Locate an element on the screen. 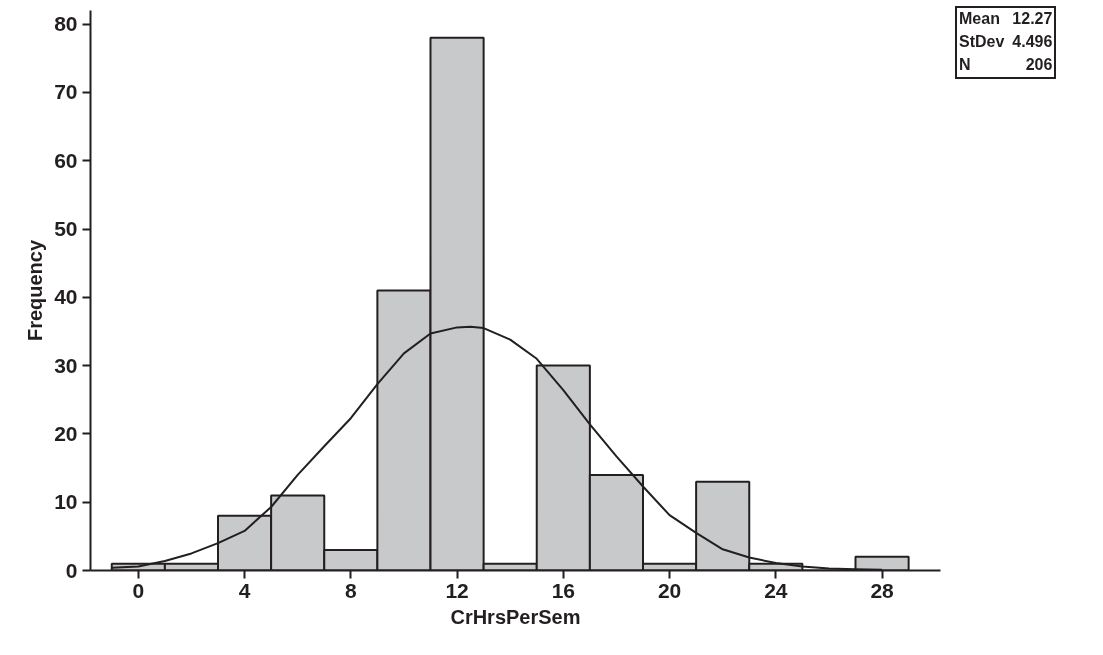 The height and width of the screenshot is (655, 1103). x-tick-label: 24 is located at coordinates (776, 590).